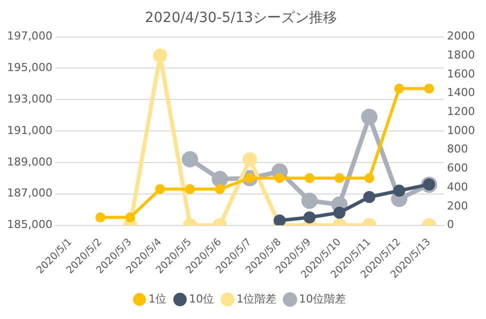  I want to click on y2-tick-label: 400, so click(457, 187).